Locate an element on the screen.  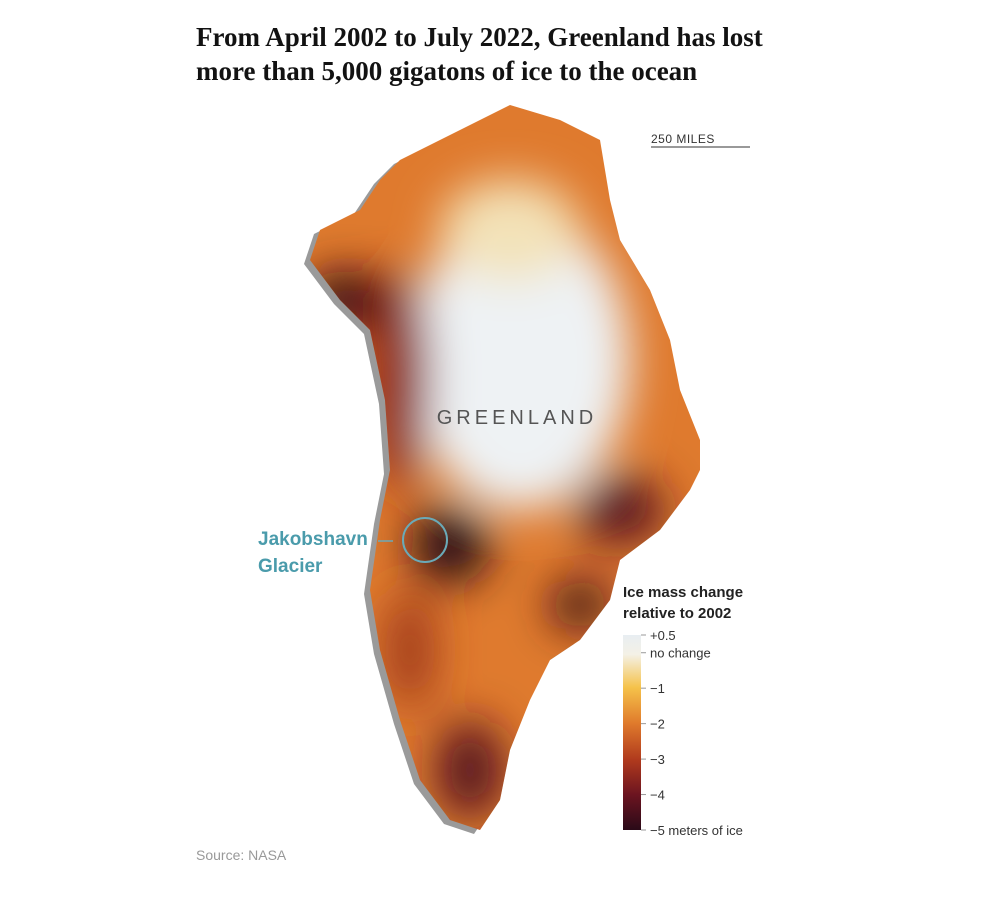
legend-tick-label: −1 is located at coordinates (657, 688).